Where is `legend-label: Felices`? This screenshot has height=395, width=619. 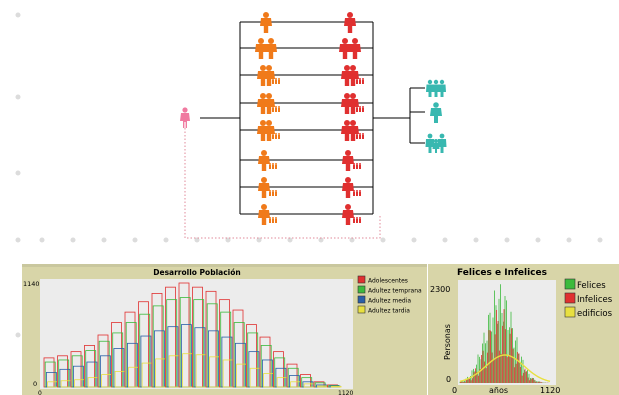
legend-label: Felices is located at coordinates (591, 286).